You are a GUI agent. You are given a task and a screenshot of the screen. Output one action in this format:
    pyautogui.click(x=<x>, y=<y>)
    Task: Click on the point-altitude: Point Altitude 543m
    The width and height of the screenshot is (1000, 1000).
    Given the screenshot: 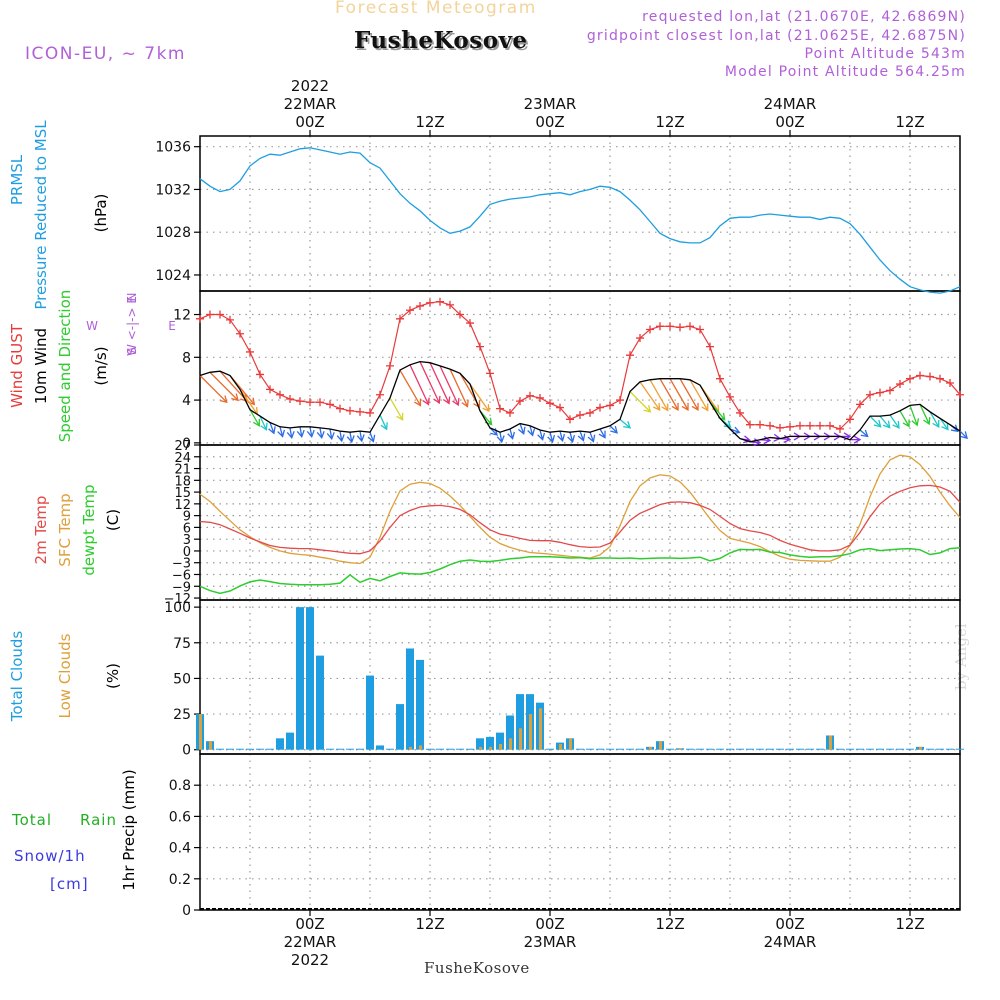 What is the action you would take?
    pyautogui.click(x=885, y=54)
    